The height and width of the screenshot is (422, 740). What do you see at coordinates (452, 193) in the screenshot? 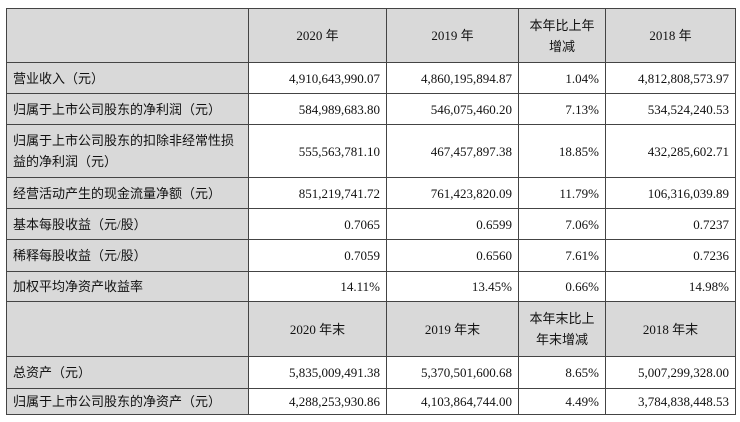
I see `value-cell: 761,423,820.09` at bounding box center [452, 193].